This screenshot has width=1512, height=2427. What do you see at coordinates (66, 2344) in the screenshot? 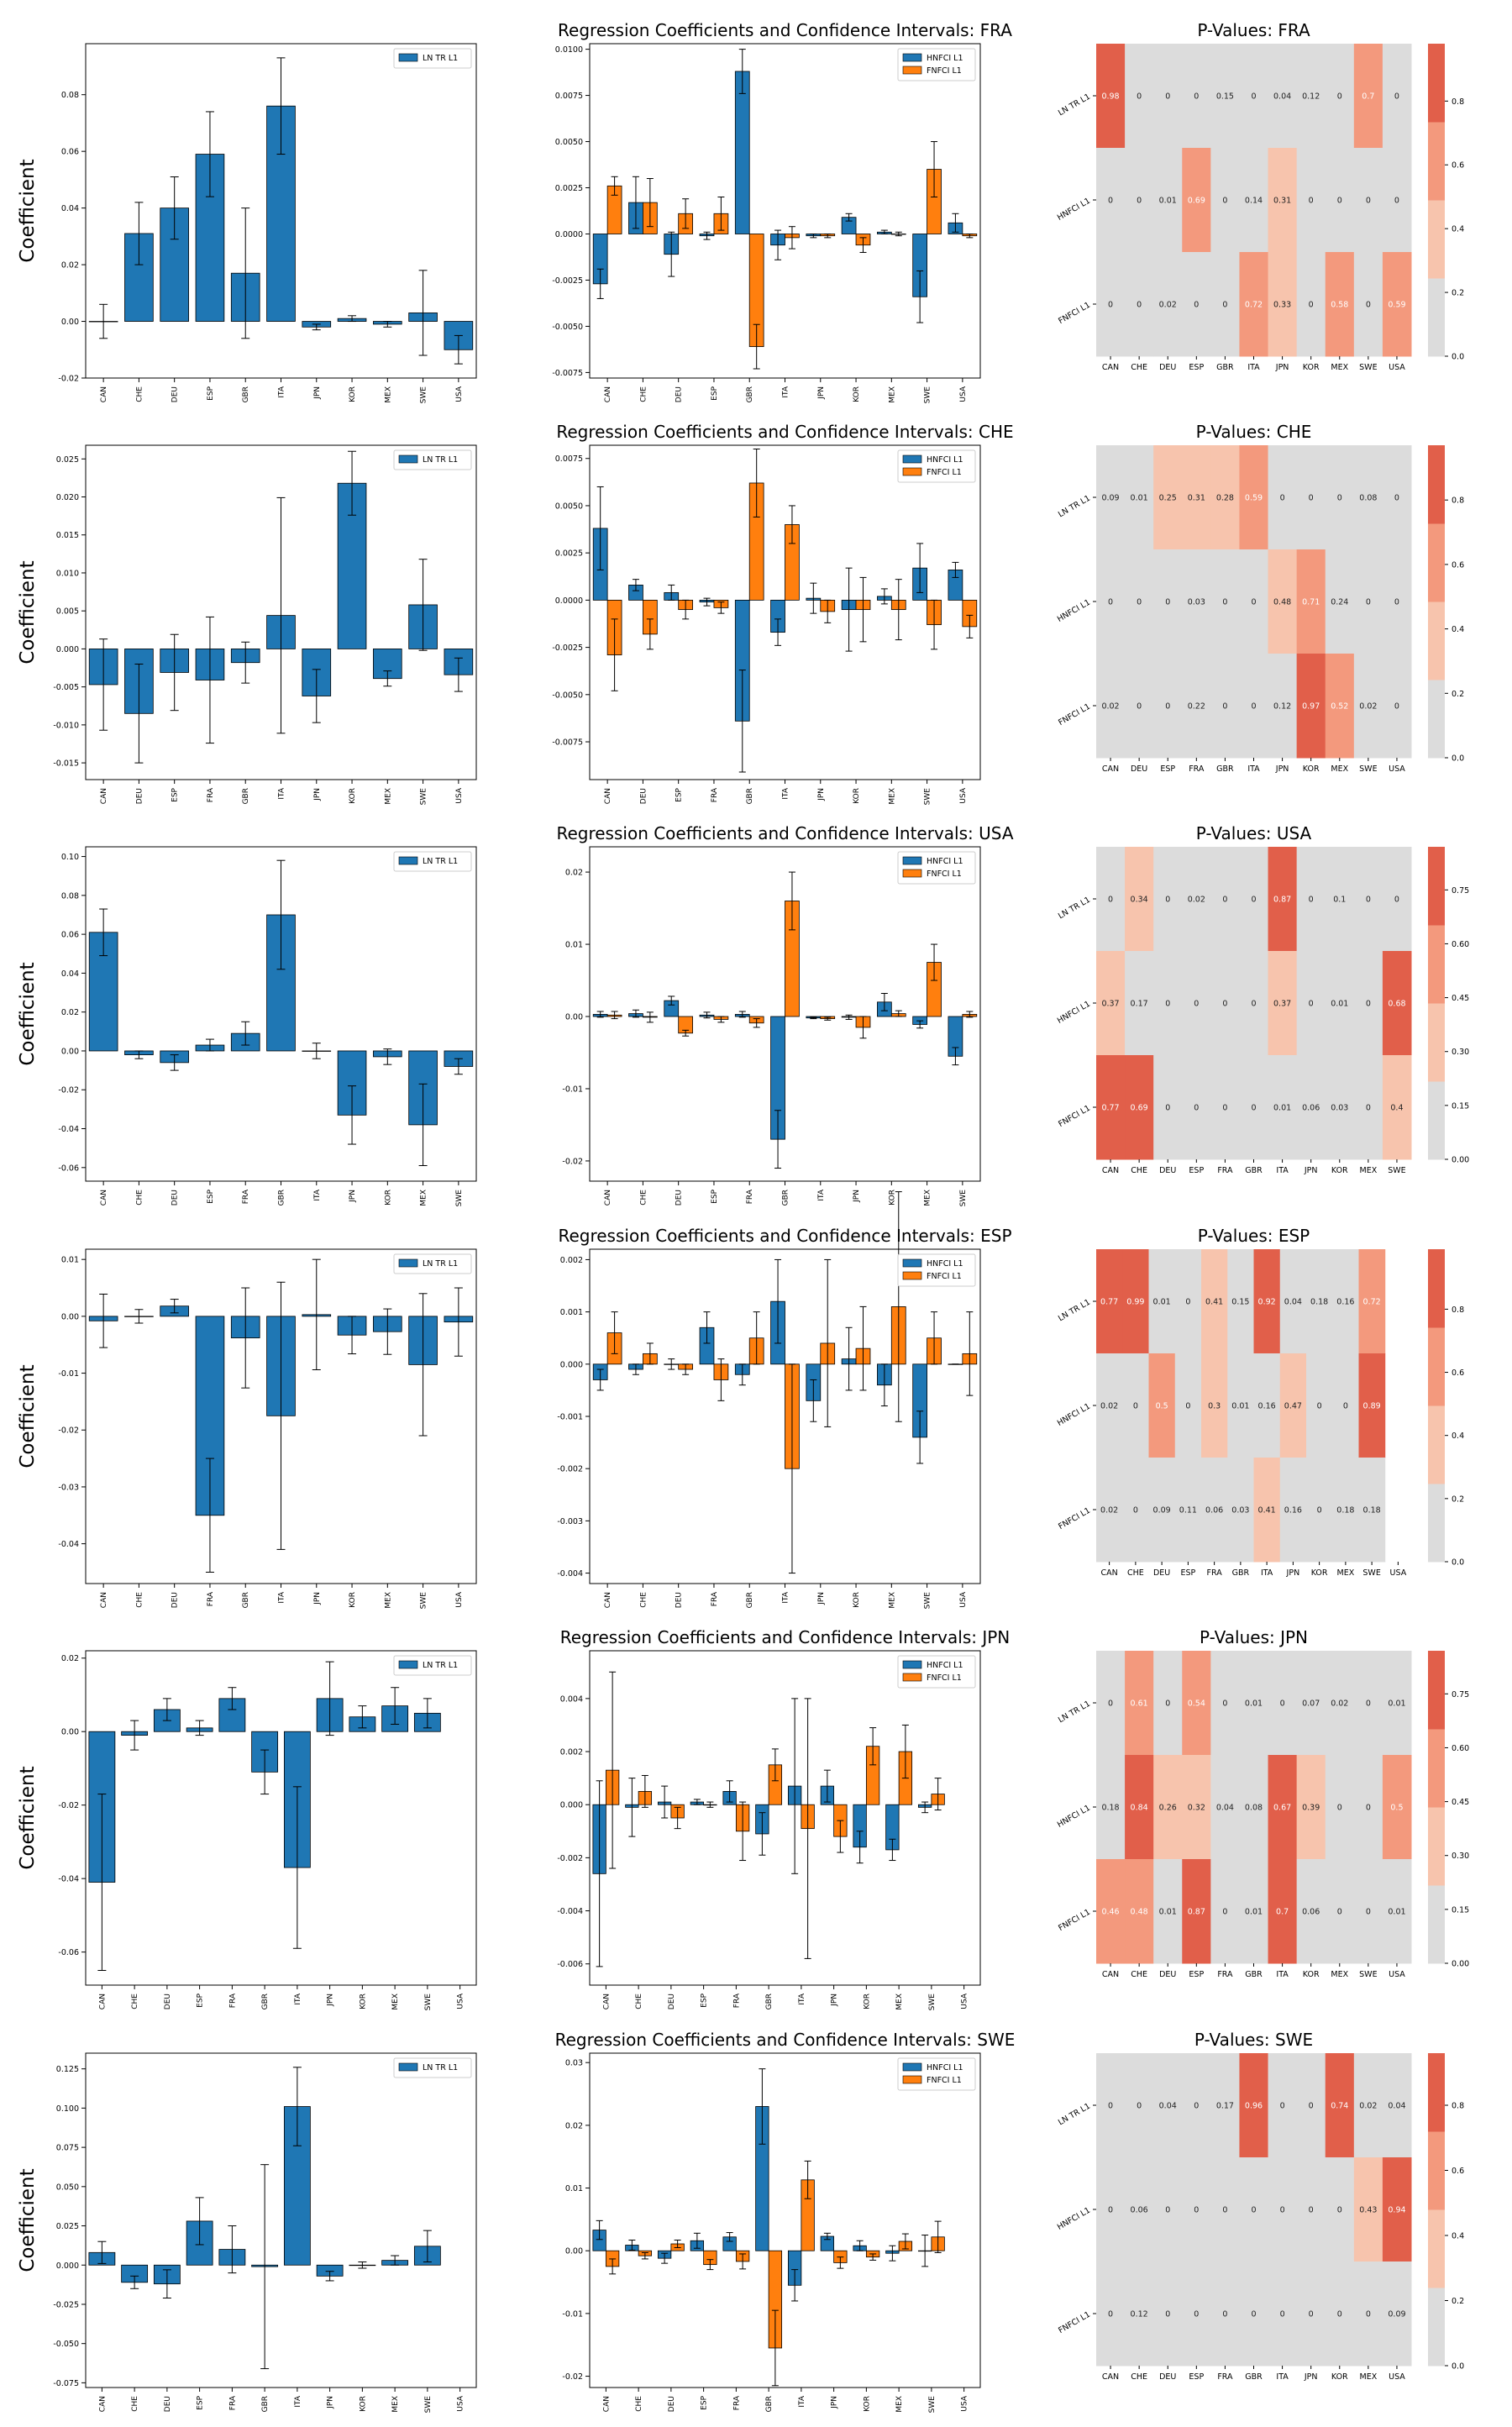
I see `y-tick-label: -0.050` at bounding box center [66, 2344].